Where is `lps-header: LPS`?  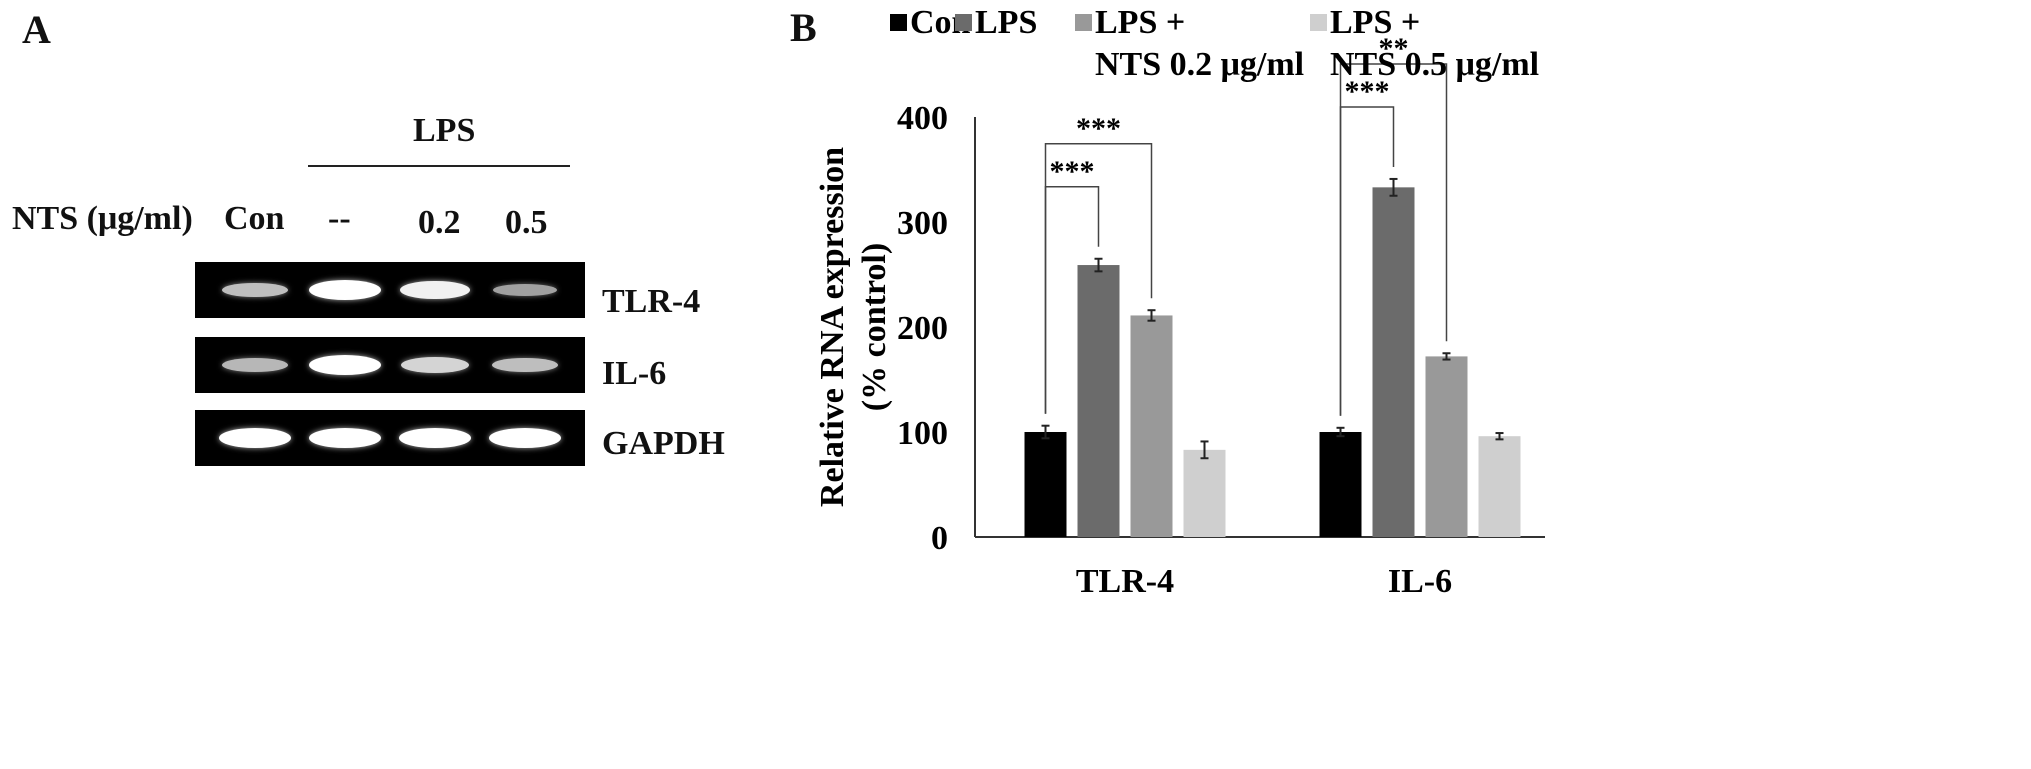 lps-header: LPS is located at coordinates (444, 130).